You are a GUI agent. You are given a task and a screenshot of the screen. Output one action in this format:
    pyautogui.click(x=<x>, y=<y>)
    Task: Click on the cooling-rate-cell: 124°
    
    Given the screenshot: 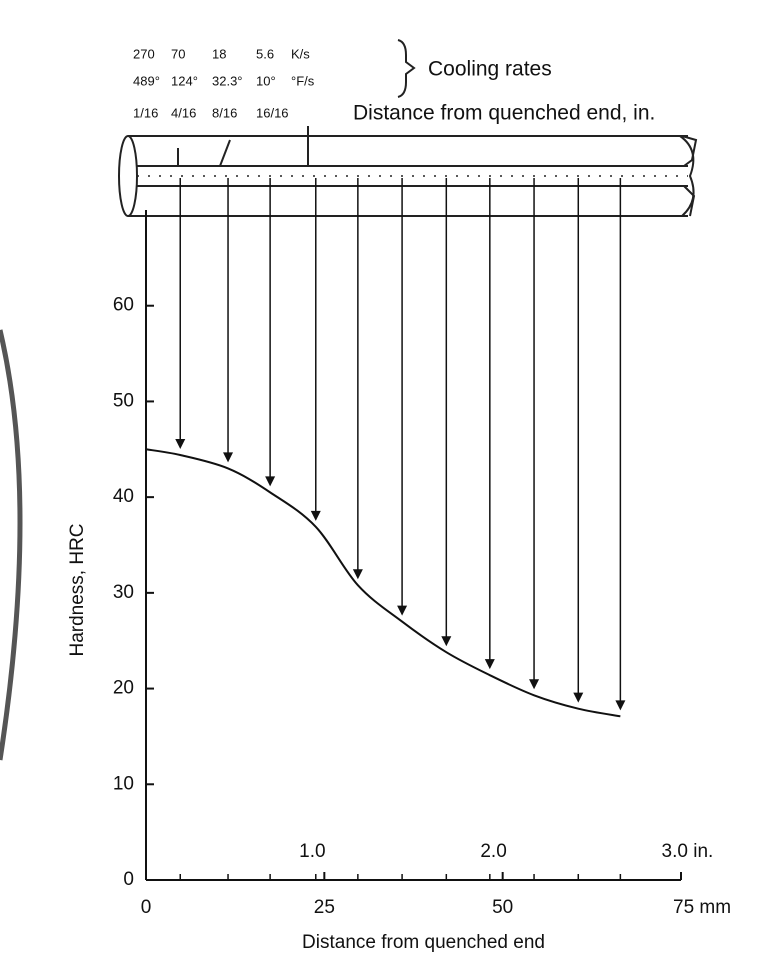 What is the action you would take?
    pyautogui.click(x=184, y=80)
    